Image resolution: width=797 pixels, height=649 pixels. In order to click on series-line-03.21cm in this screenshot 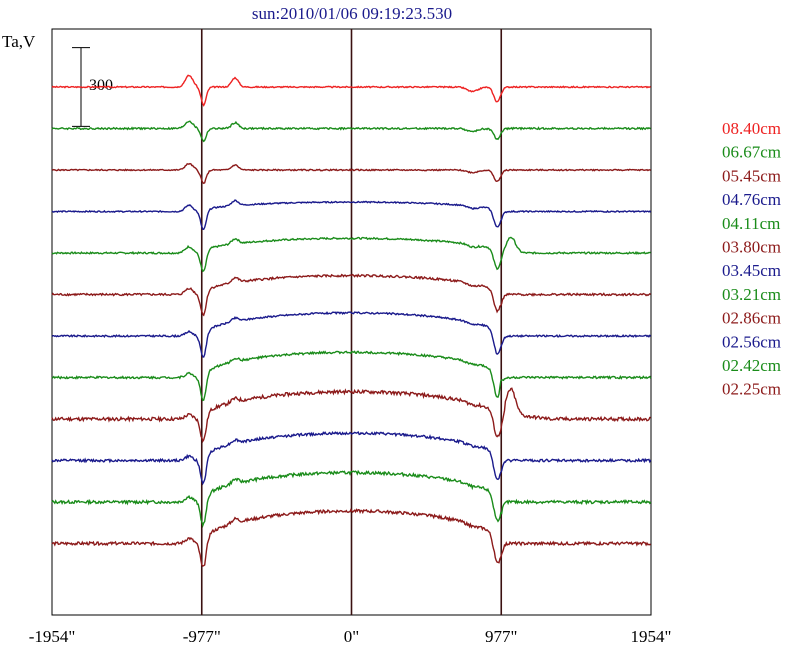, I will do `click(351, 376)`.